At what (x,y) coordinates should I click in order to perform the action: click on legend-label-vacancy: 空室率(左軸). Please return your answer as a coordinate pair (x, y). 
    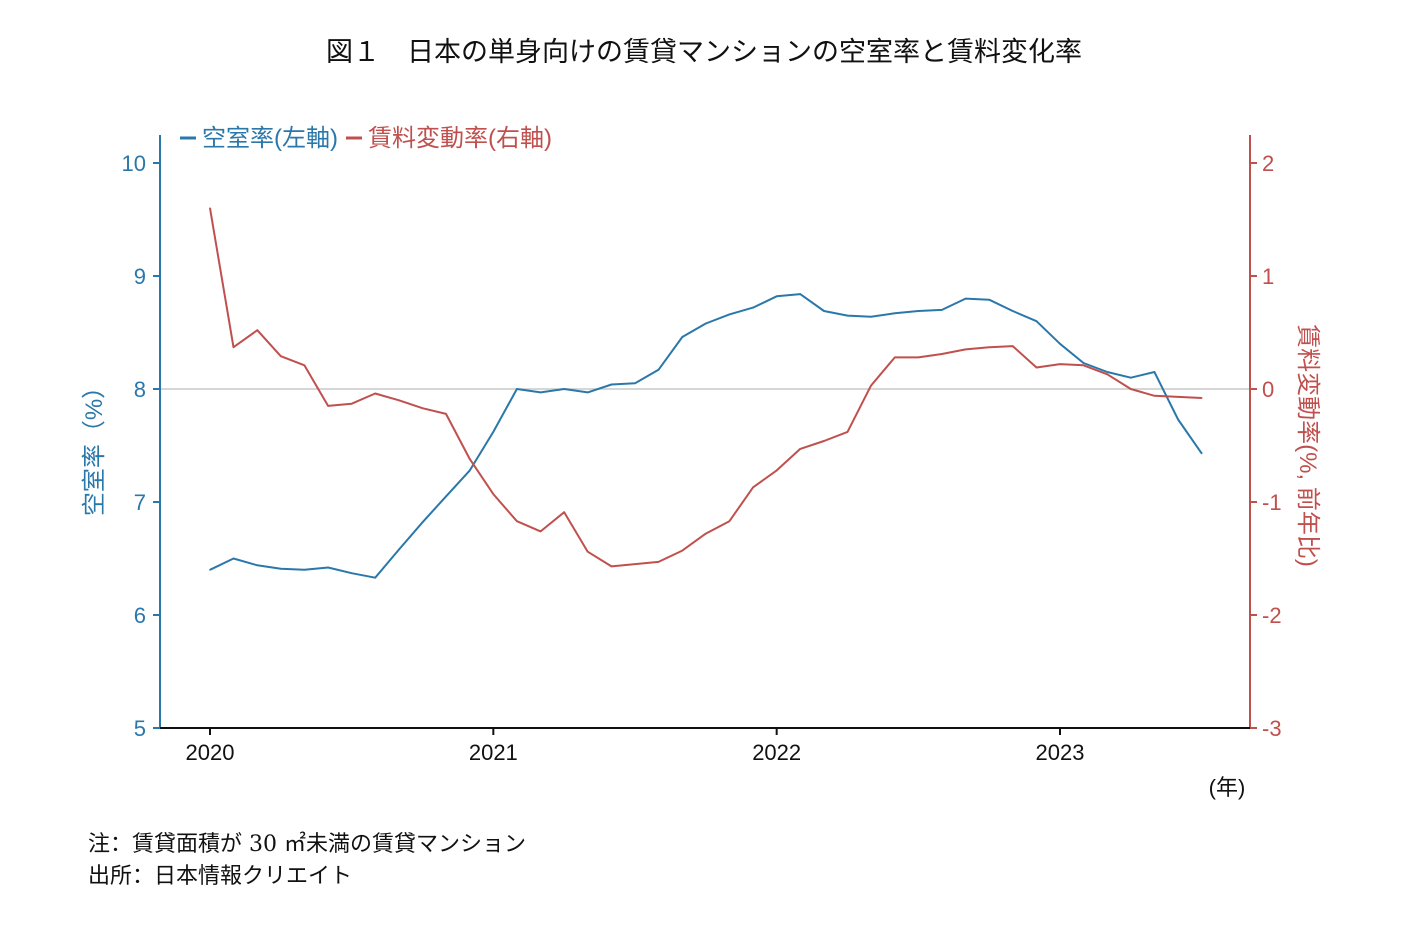
    Looking at the image, I should click on (270, 138).